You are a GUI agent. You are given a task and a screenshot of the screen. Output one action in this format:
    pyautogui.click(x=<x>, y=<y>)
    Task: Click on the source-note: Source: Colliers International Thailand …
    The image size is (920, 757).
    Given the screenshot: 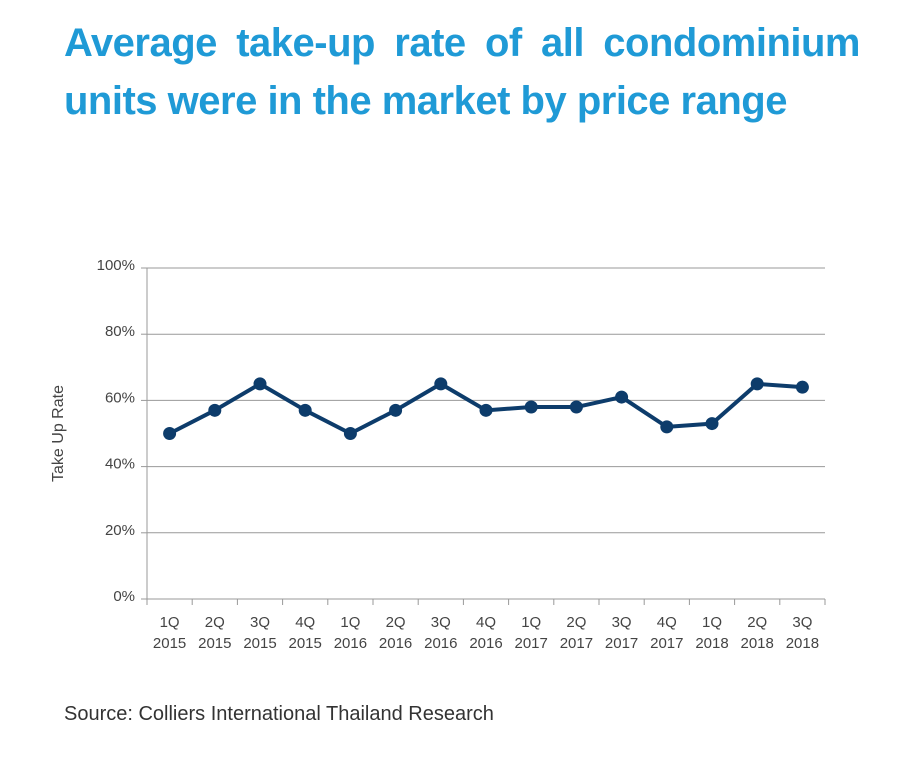 What is the action you would take?
    pyautogui.click(x=279, y=714)
    